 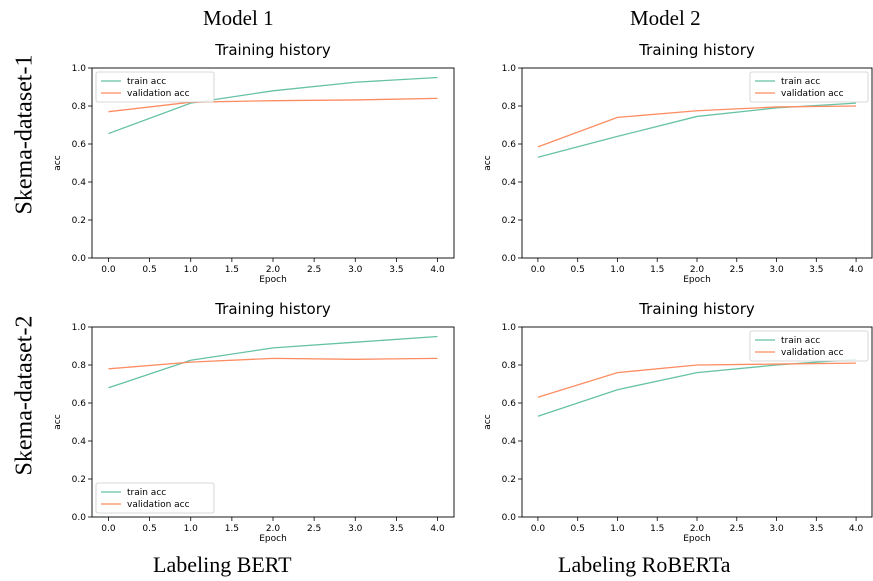 What do you see at coordinates (238, 18) in the screenshot?
I see `column-title-model-1: Model 1` at bounding box center [238, 18].